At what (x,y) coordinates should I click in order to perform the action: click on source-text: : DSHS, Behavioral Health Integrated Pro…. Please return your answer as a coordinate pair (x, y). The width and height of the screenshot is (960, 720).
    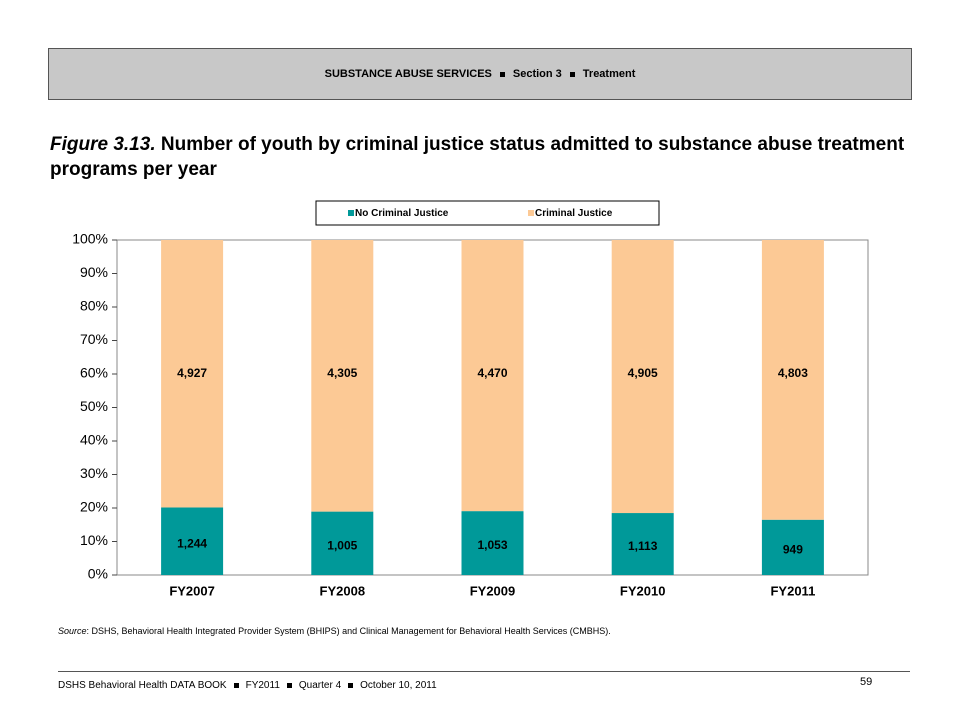
    Looking at the image, I should click on (348, 631).